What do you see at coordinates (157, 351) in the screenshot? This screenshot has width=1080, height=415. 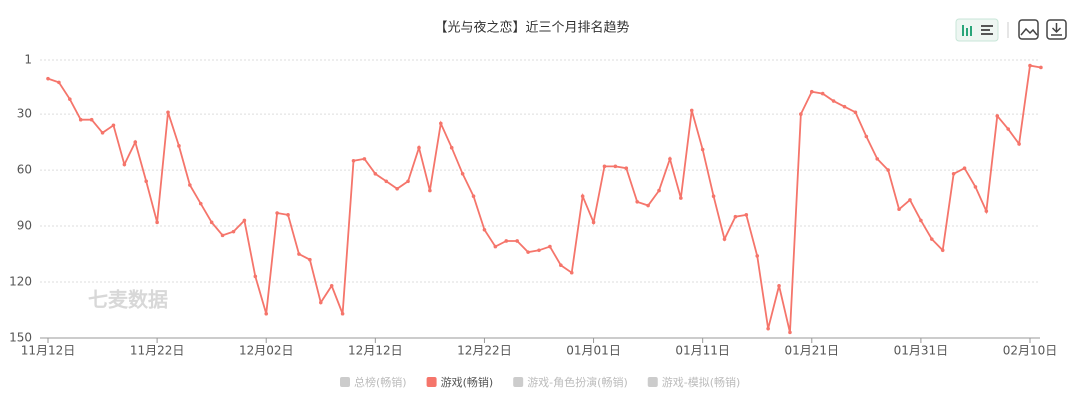 I see `x-tick-label: 11月22日` at bounding box center [157, 351].